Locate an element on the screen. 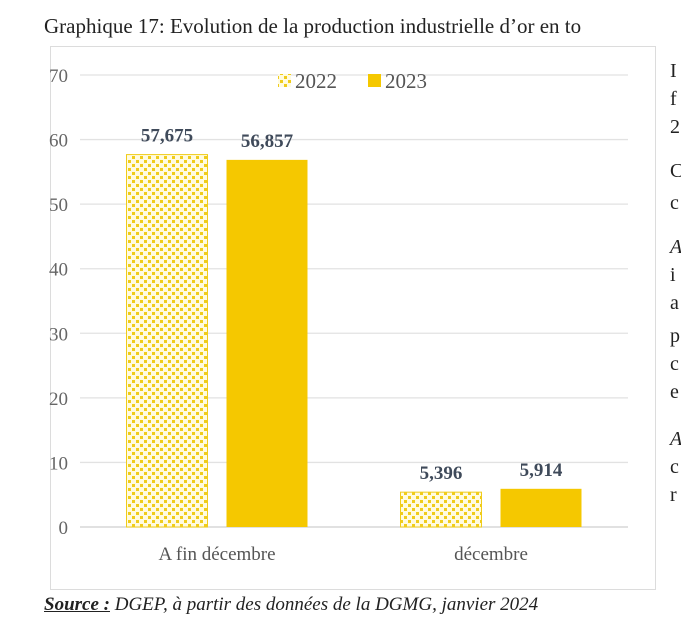  data-label: 56,857 is located at coordinates (267, 141).